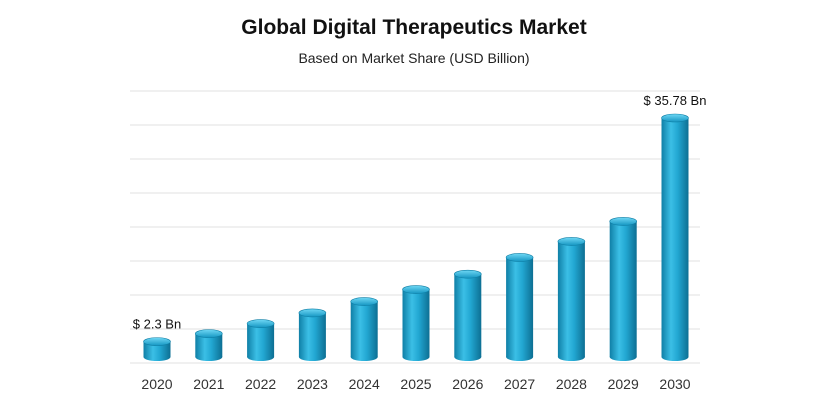 The image size is (828, 409). I want to click on bar-2023, so click(312, 334).